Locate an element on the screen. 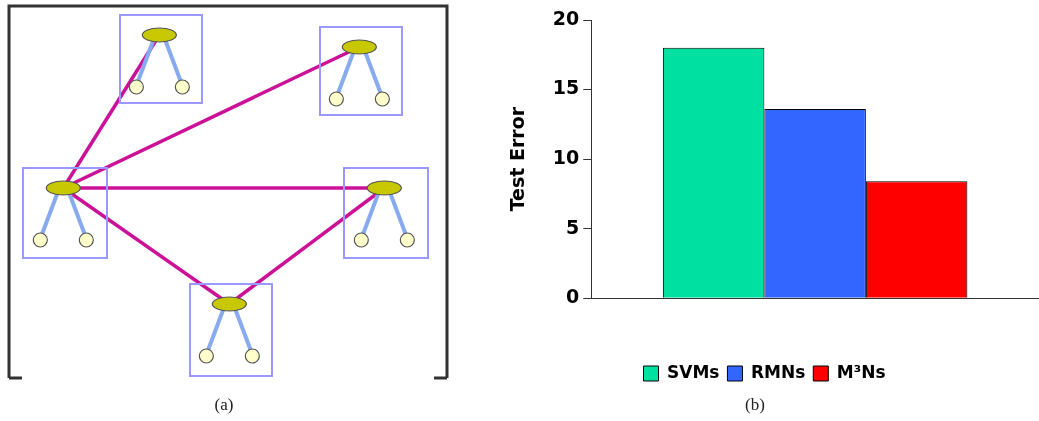 Image resolution: width=1039 pixels, height=421 pixels. y-tick-label: 10 is located at coordinates (566, 157).